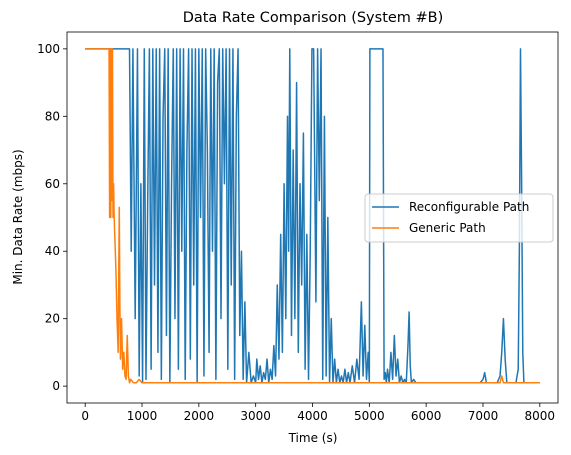 This screenshot has height=455, width=571. What do you see at coordinates (52, 251) in the screenshot?
I see `y-tick-label: 40` at bounding box center [52, 251].